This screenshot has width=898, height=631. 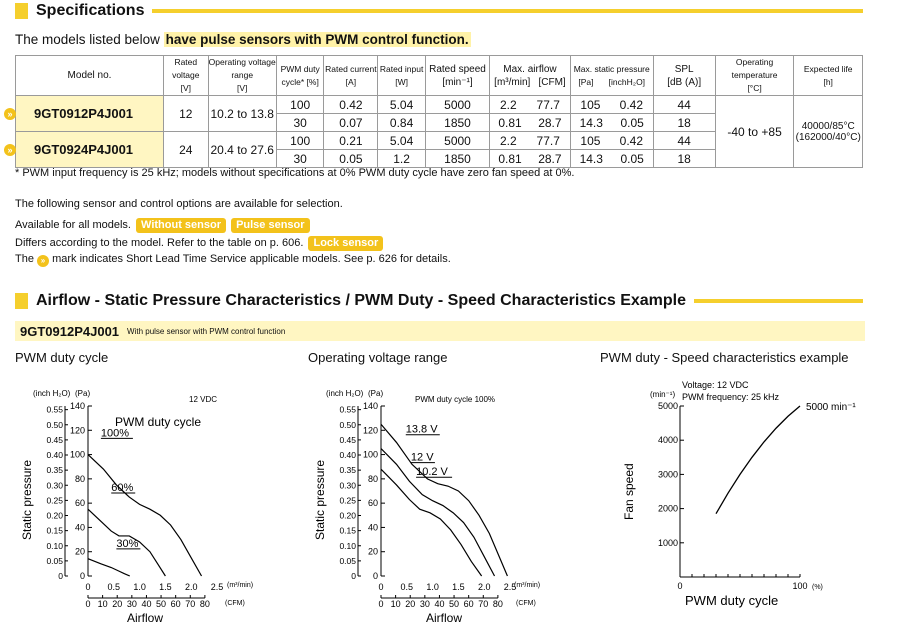 I want to click on y-tick-label-inch: 0.45, so click(x=347, y=440).